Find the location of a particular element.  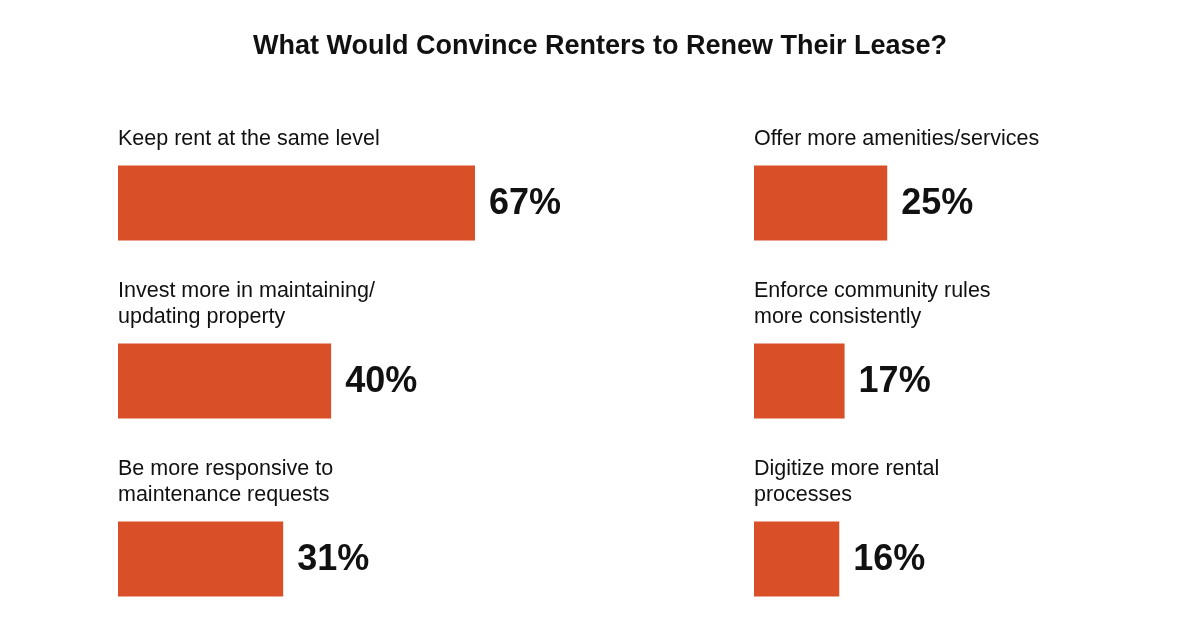

y-tick-label: Digitize more rental processes is located at coordinates (847, 481).